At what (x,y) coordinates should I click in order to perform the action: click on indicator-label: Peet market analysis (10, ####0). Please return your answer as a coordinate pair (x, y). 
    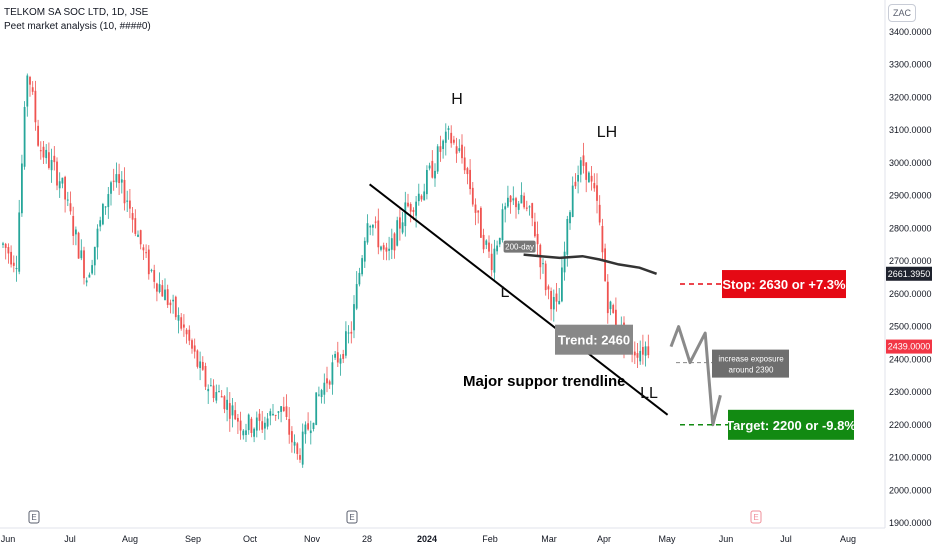
    Looking at the image, I should click on (77, 26).